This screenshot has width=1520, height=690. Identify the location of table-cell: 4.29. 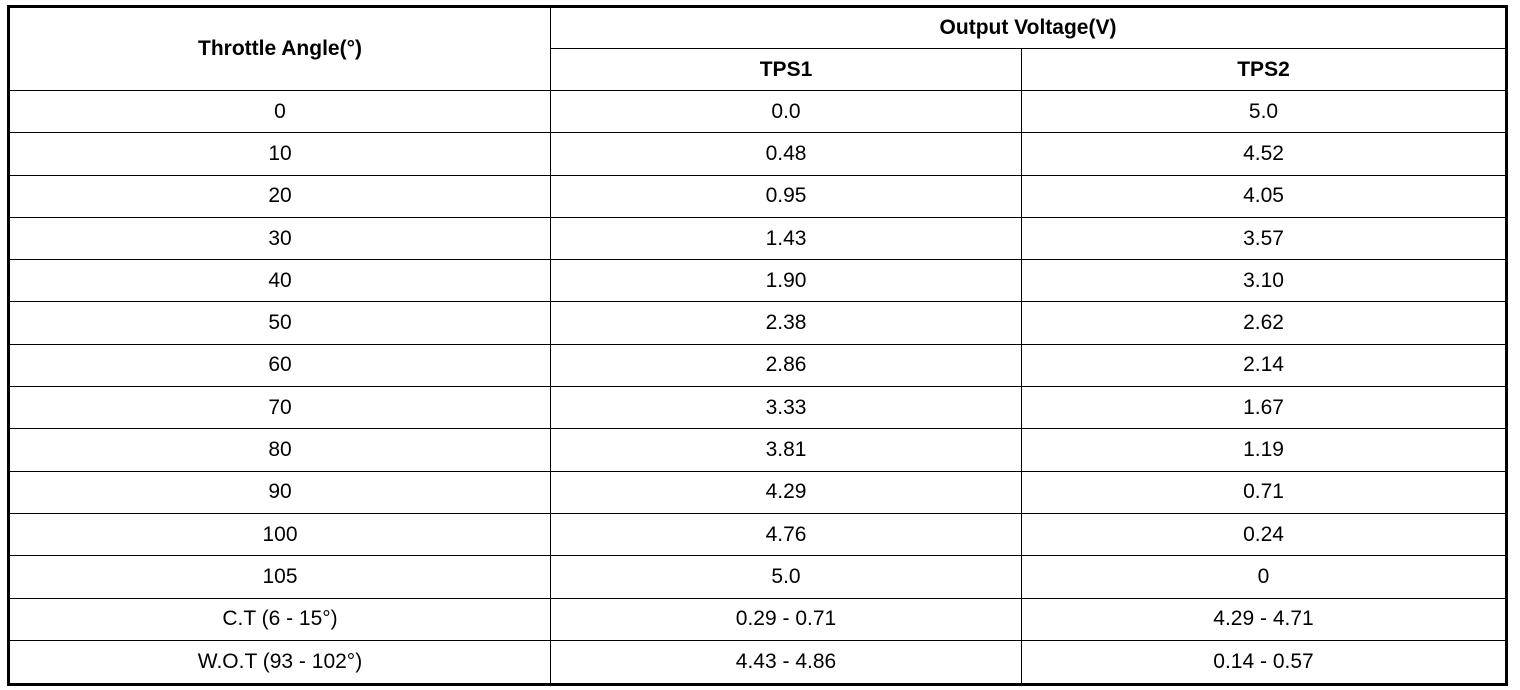
(786, 492).